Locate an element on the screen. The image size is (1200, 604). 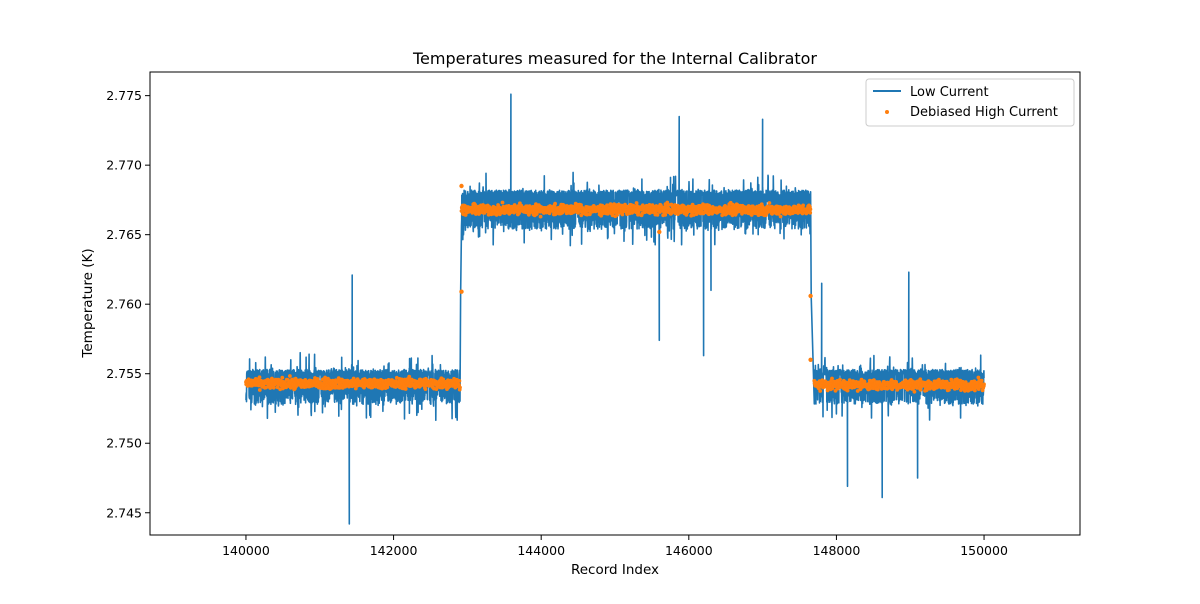
x-tick-label: 142000 is located at coordinates (394, 550).